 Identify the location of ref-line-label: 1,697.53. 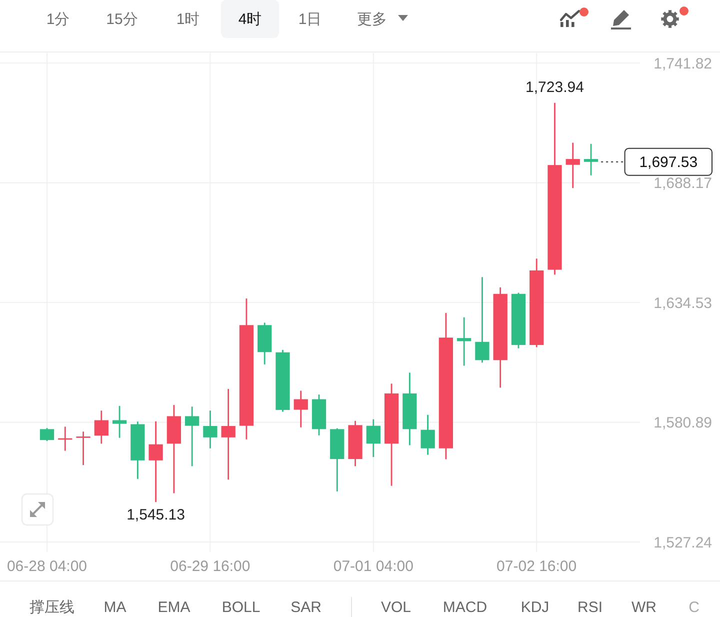
(668, 163).